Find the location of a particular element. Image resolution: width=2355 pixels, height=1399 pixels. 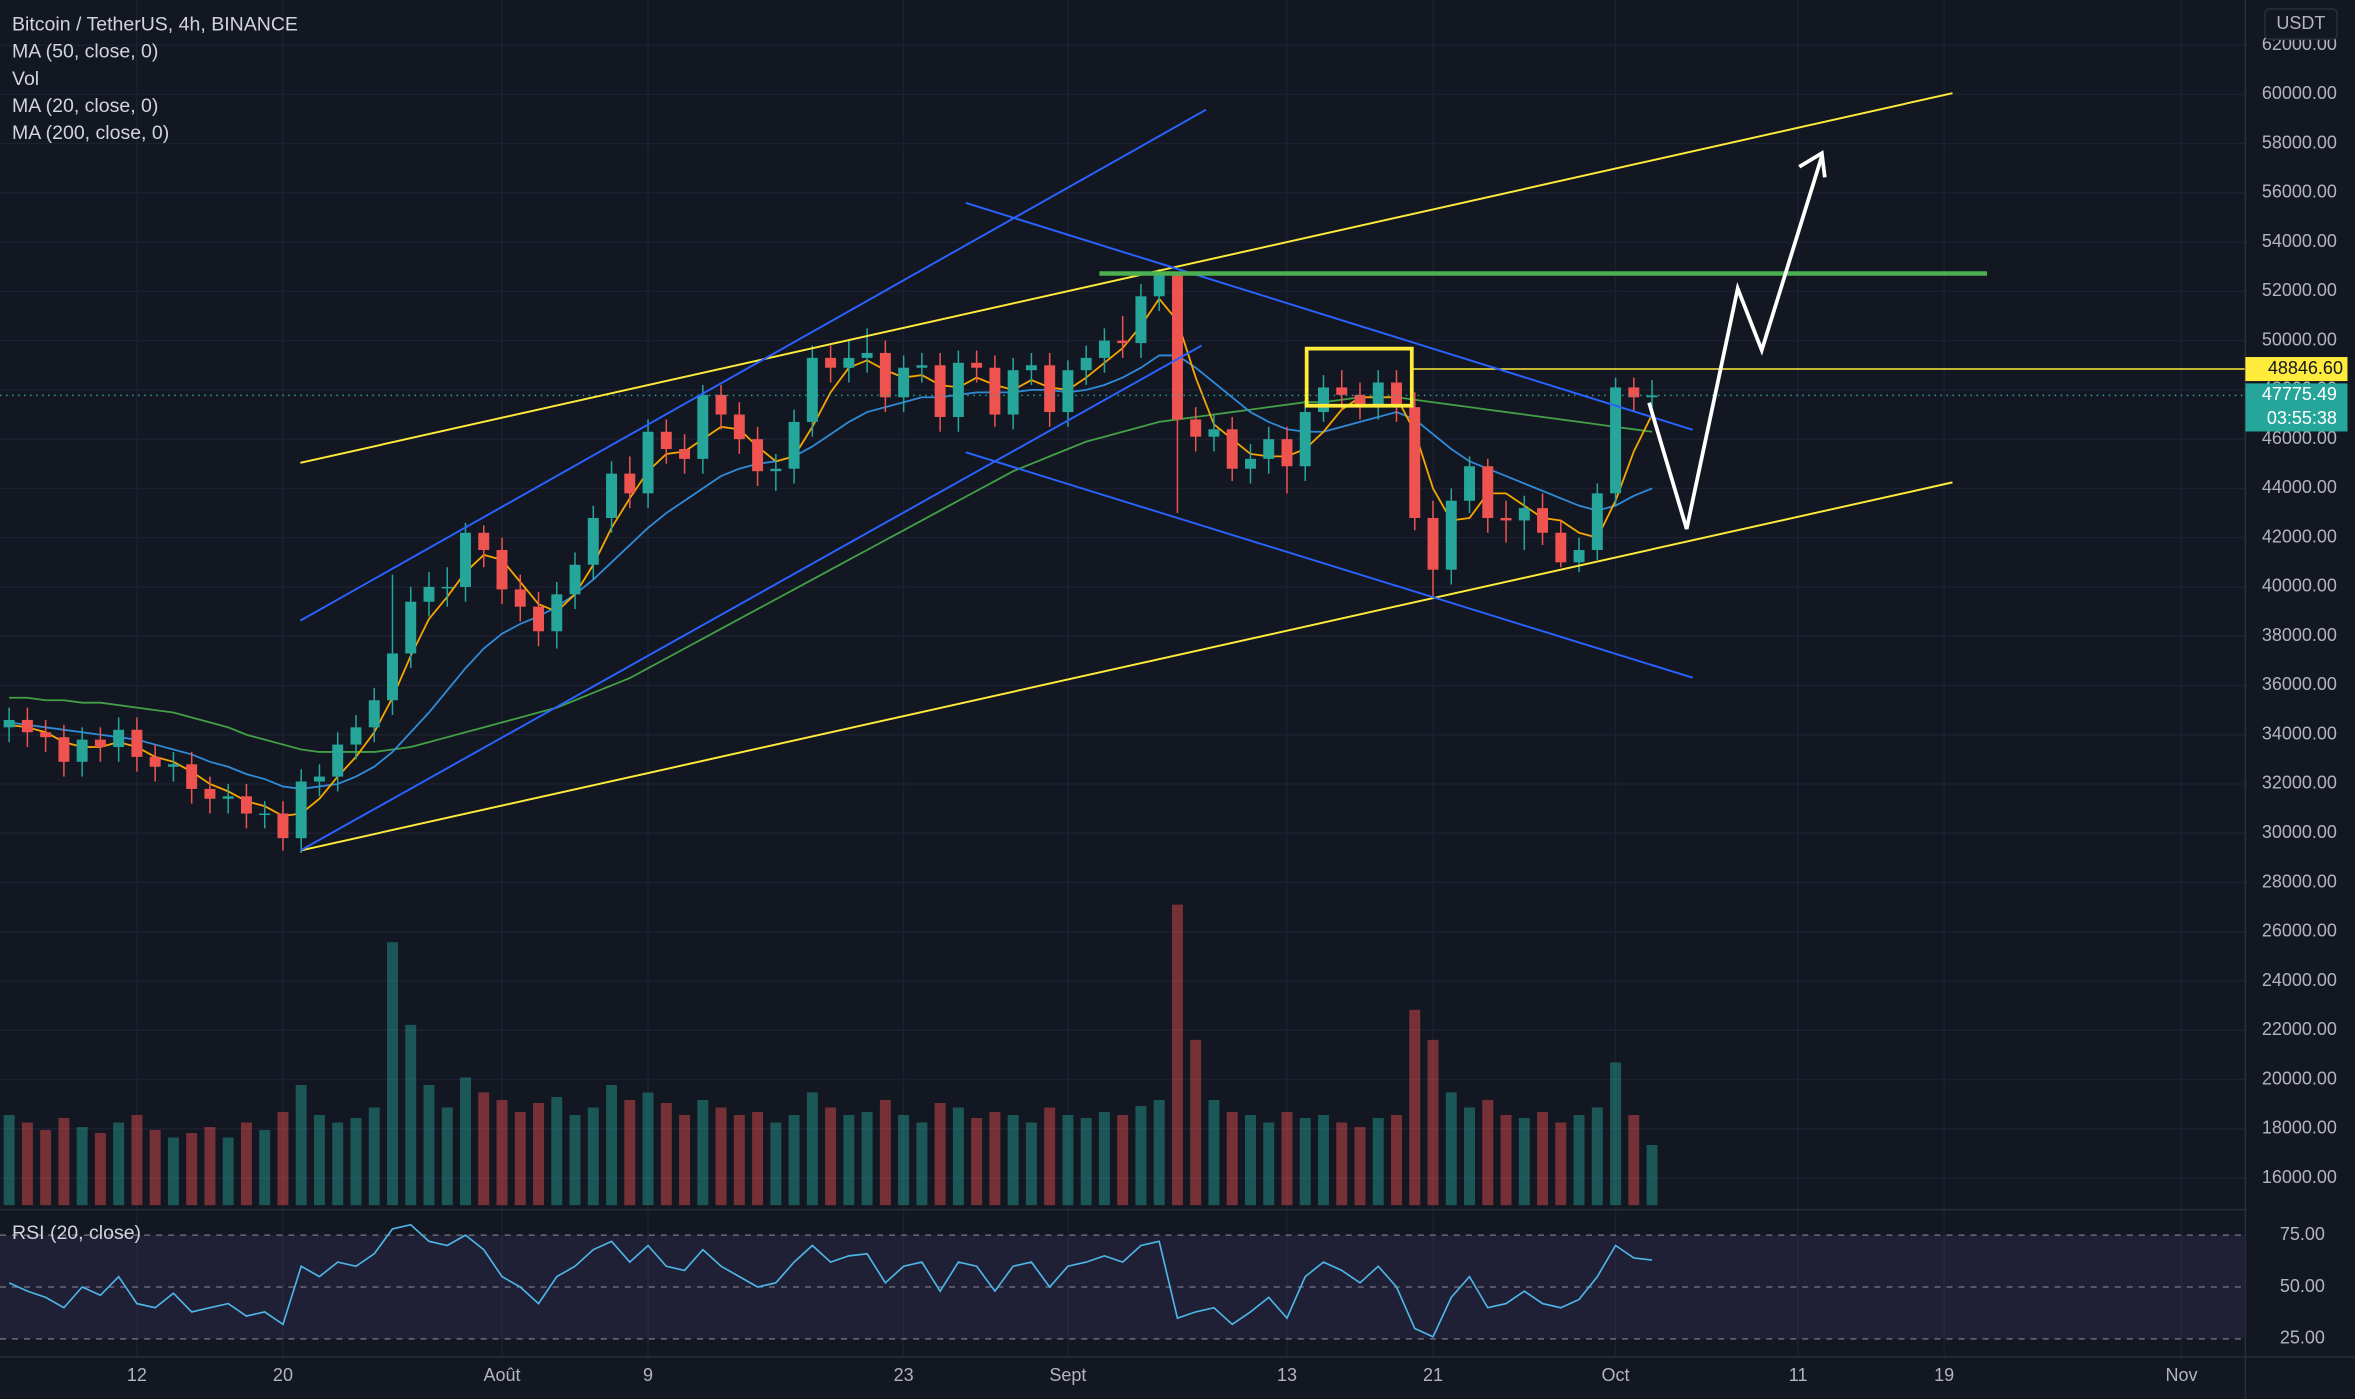

y-tick-label: 24000.00 is located at coordinates (2299, 980).